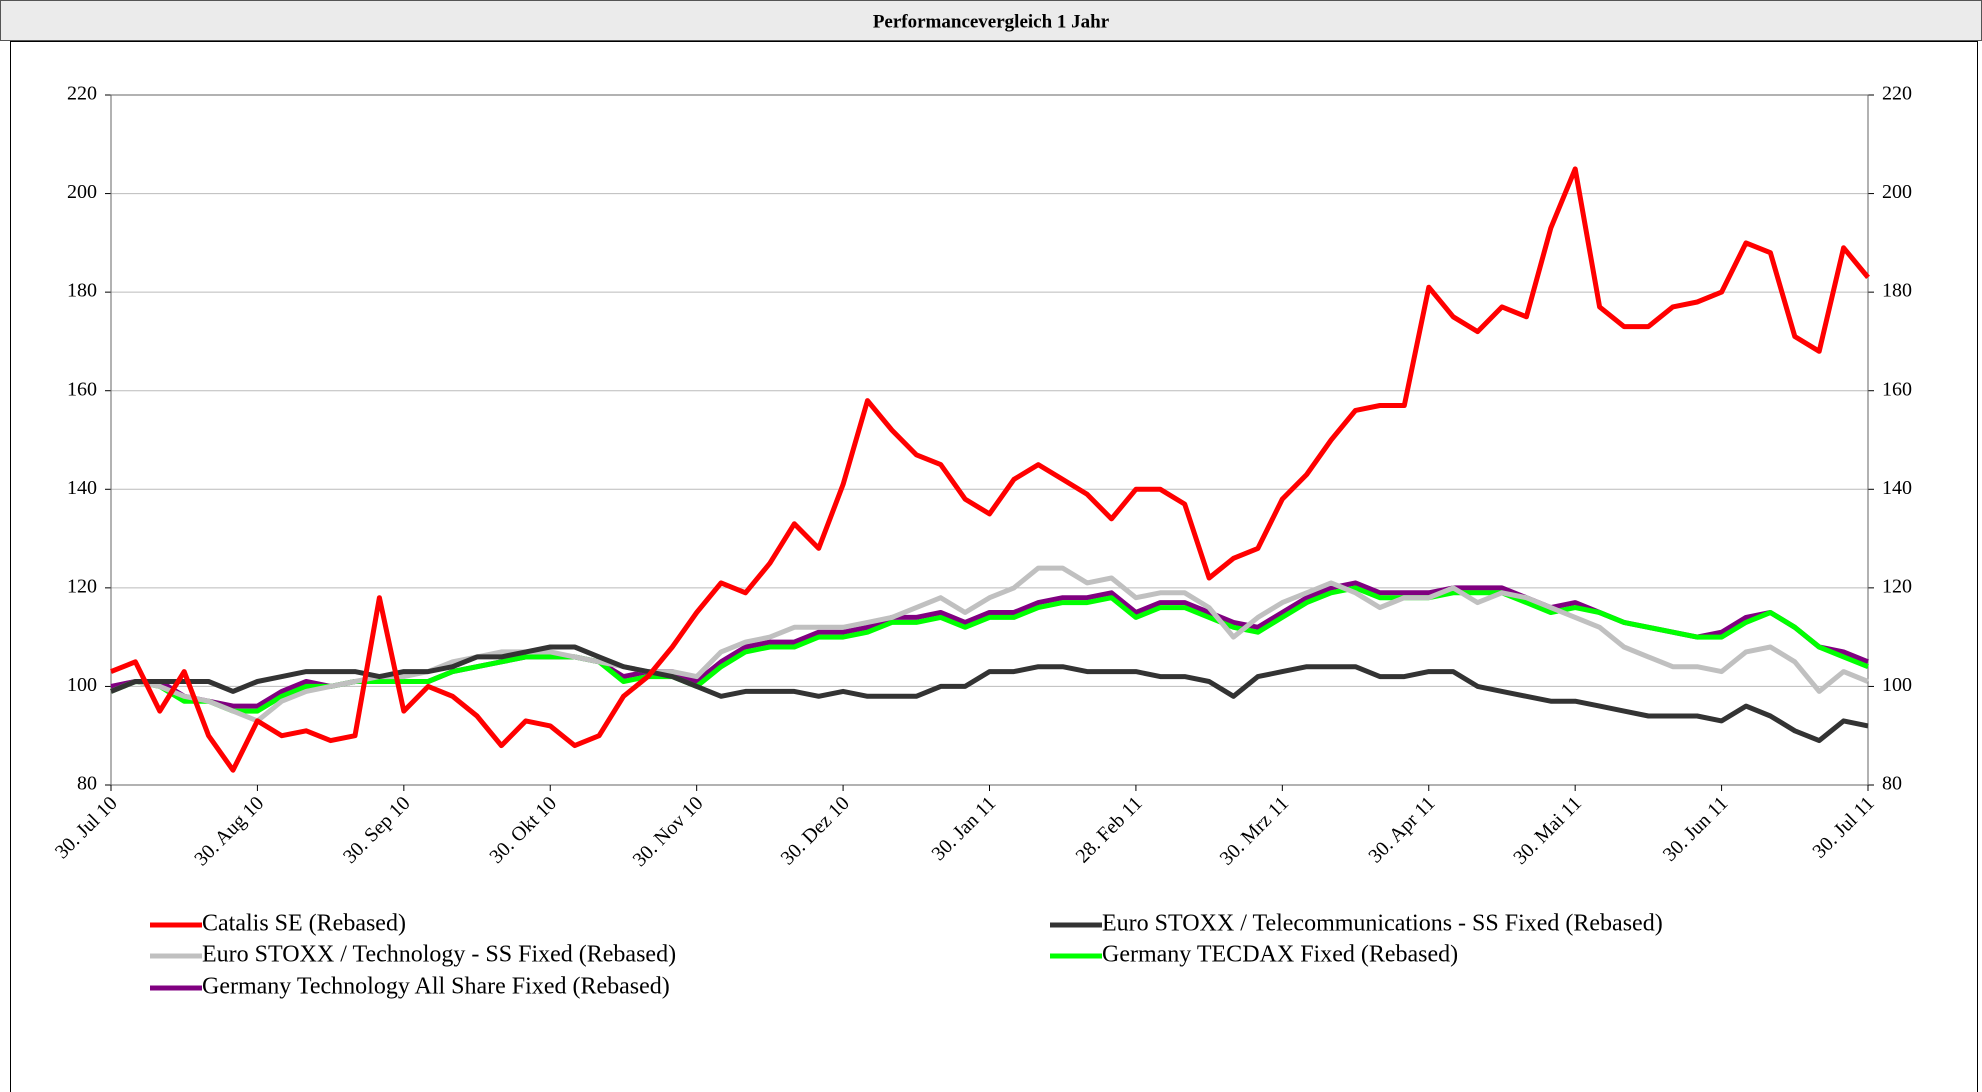  I want to click on y2-tick-label: 120, so click(1897, 586).